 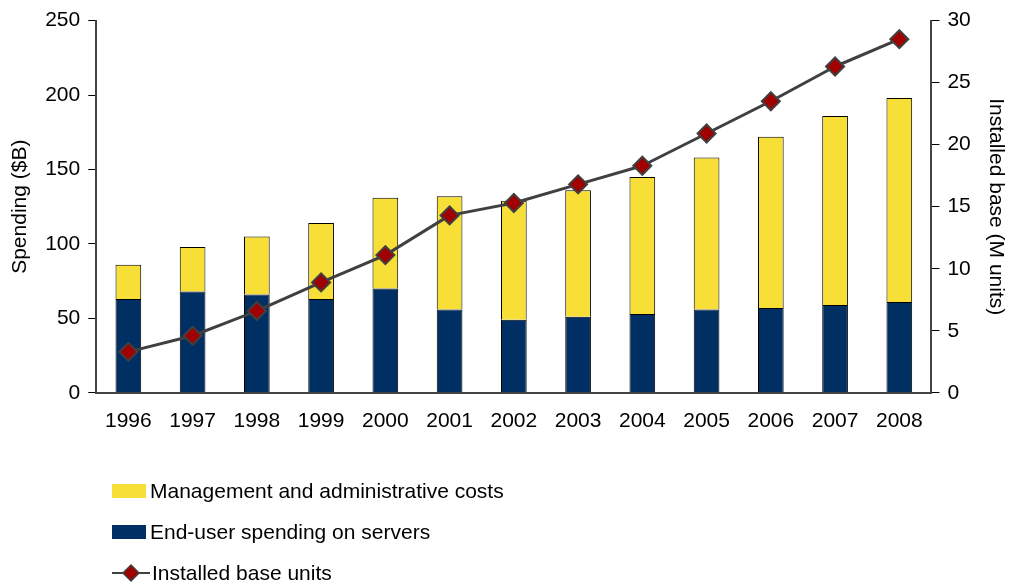 What do you see at coordinates (257, 420) in the screenshot?
I see `x-tick-label: 1998` at bounding box center [257, 420].